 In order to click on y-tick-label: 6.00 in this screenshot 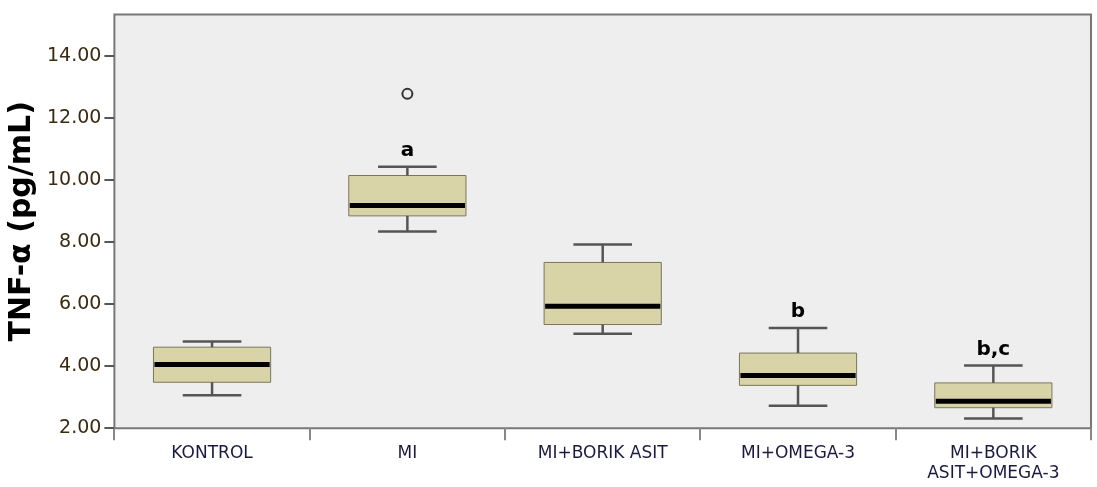, I will do `click(80, 301)`.